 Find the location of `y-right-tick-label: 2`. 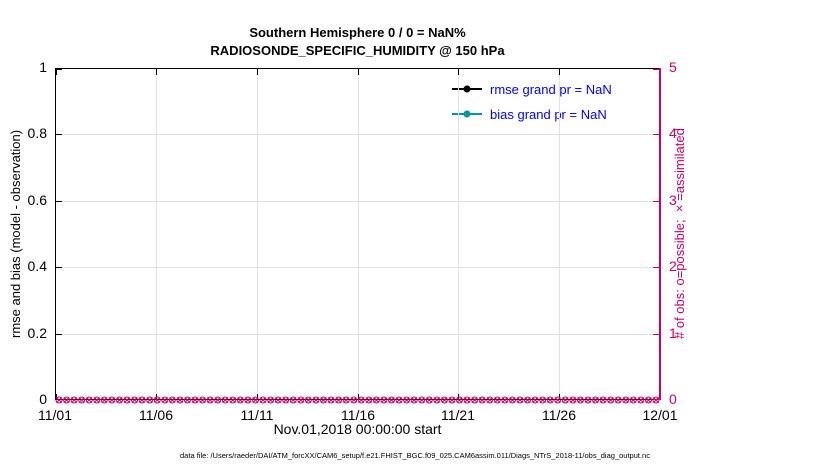

y-right-tick-label: 2 is located at coordinates (673, 266).